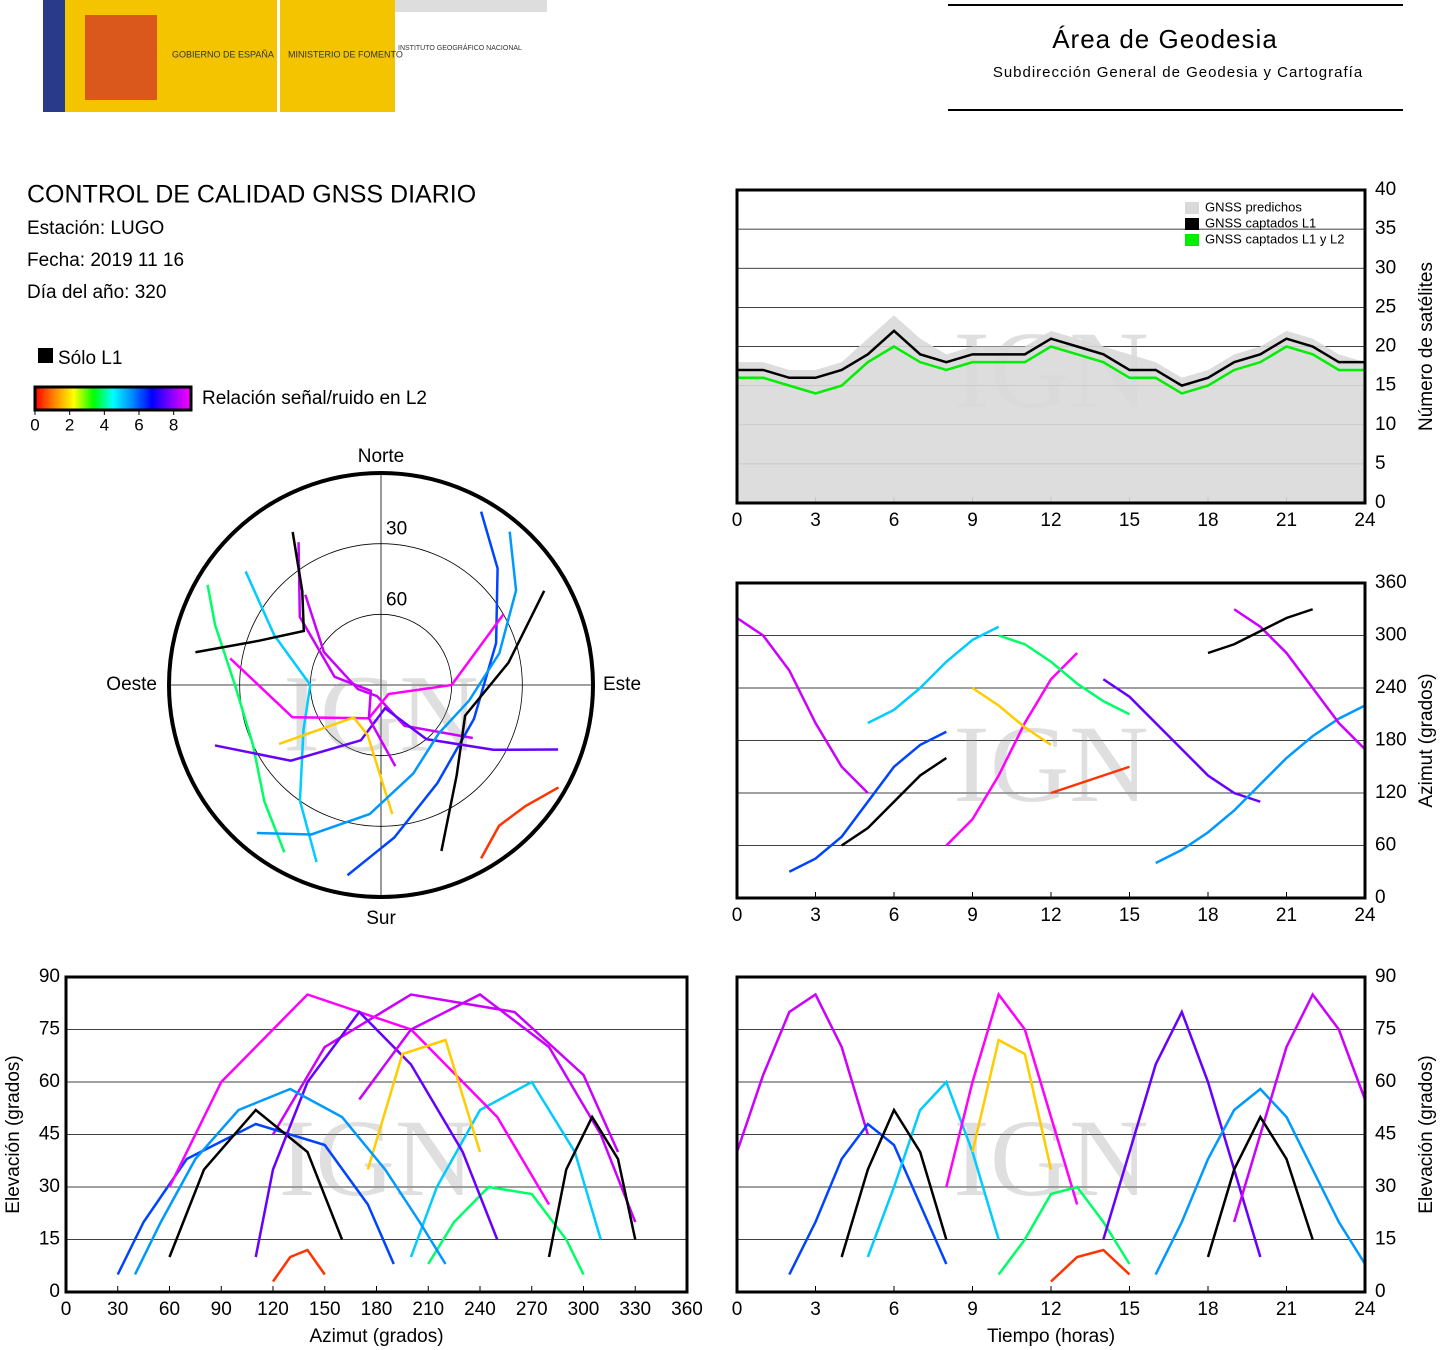 The image size is (1445, 1350). Describe the element at coordinates (1165, 39) in the screenshot. I see `area-title: Área de Geodesia` at that location.